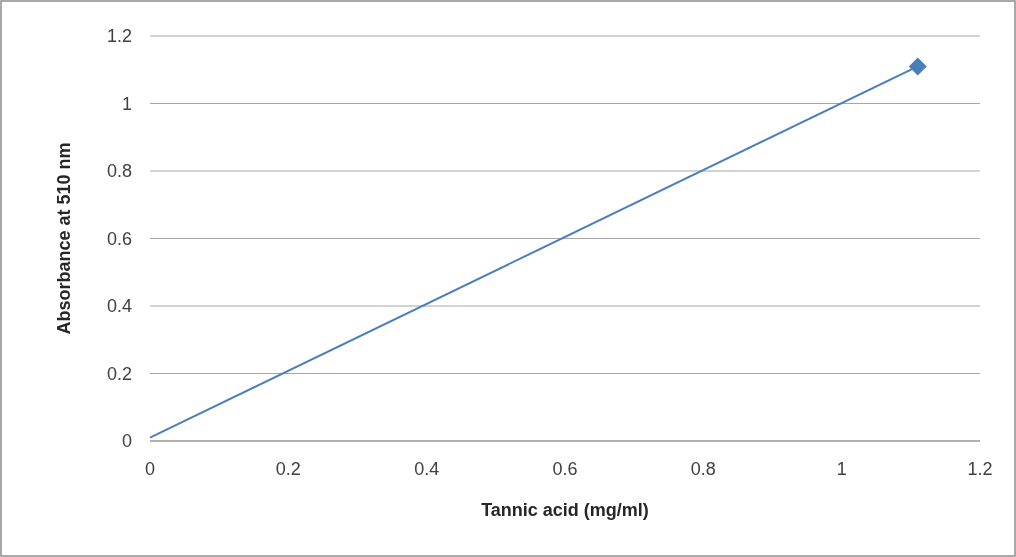 The width and height of the screenshot is (1016, 557). I want to click on x-tick-label: 0, so click(150, 469).